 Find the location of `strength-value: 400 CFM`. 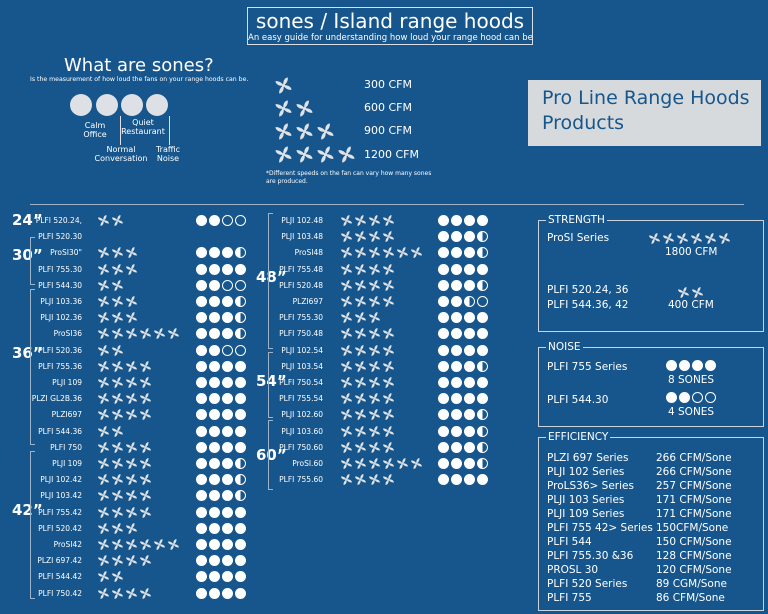

strength-value: 400 CFM is located at coordinates (691, 305).